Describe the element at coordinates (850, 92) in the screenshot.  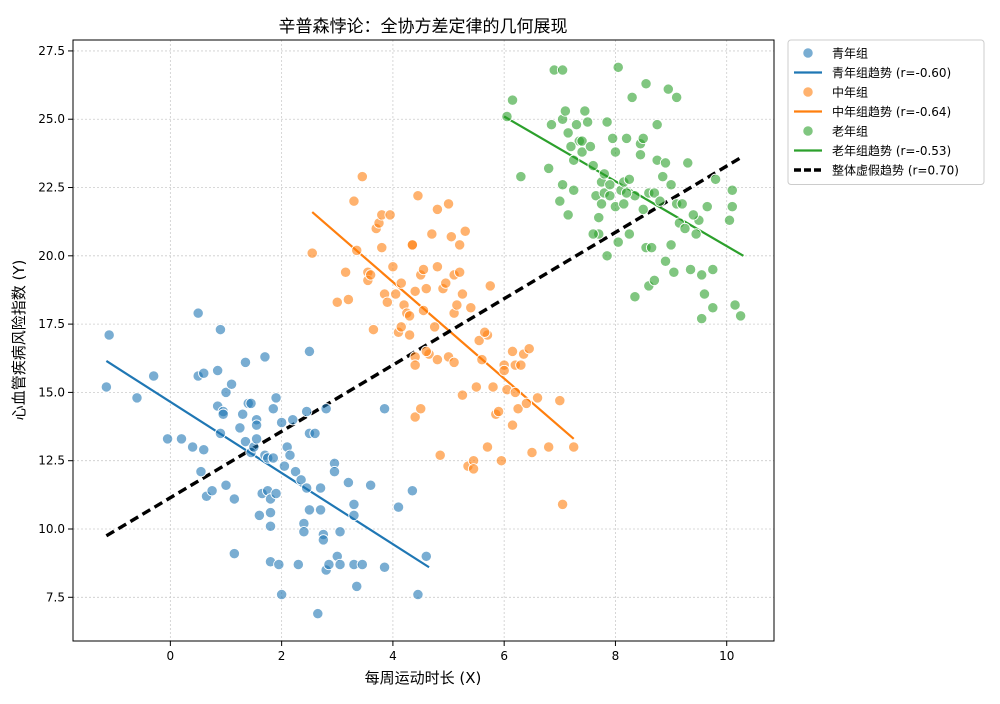
I see `legend-label-group-2: 中年组` at that location.